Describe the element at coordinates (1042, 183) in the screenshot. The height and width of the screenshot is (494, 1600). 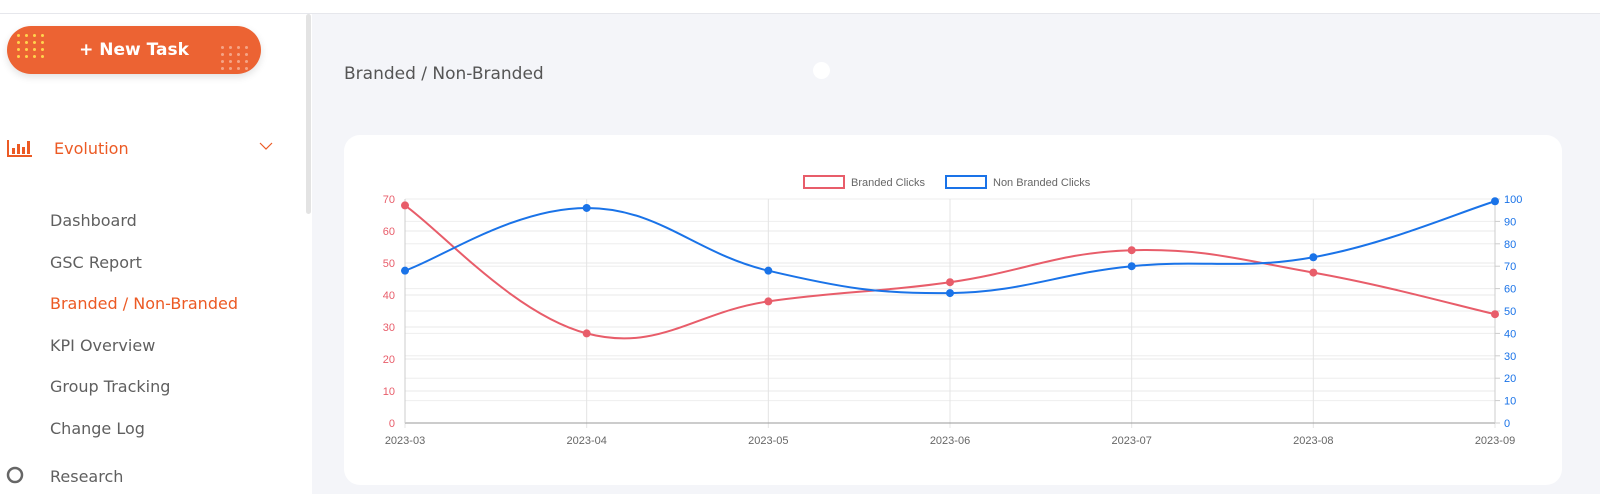
I see `legend-label: Non Branded Clicks` at that location.